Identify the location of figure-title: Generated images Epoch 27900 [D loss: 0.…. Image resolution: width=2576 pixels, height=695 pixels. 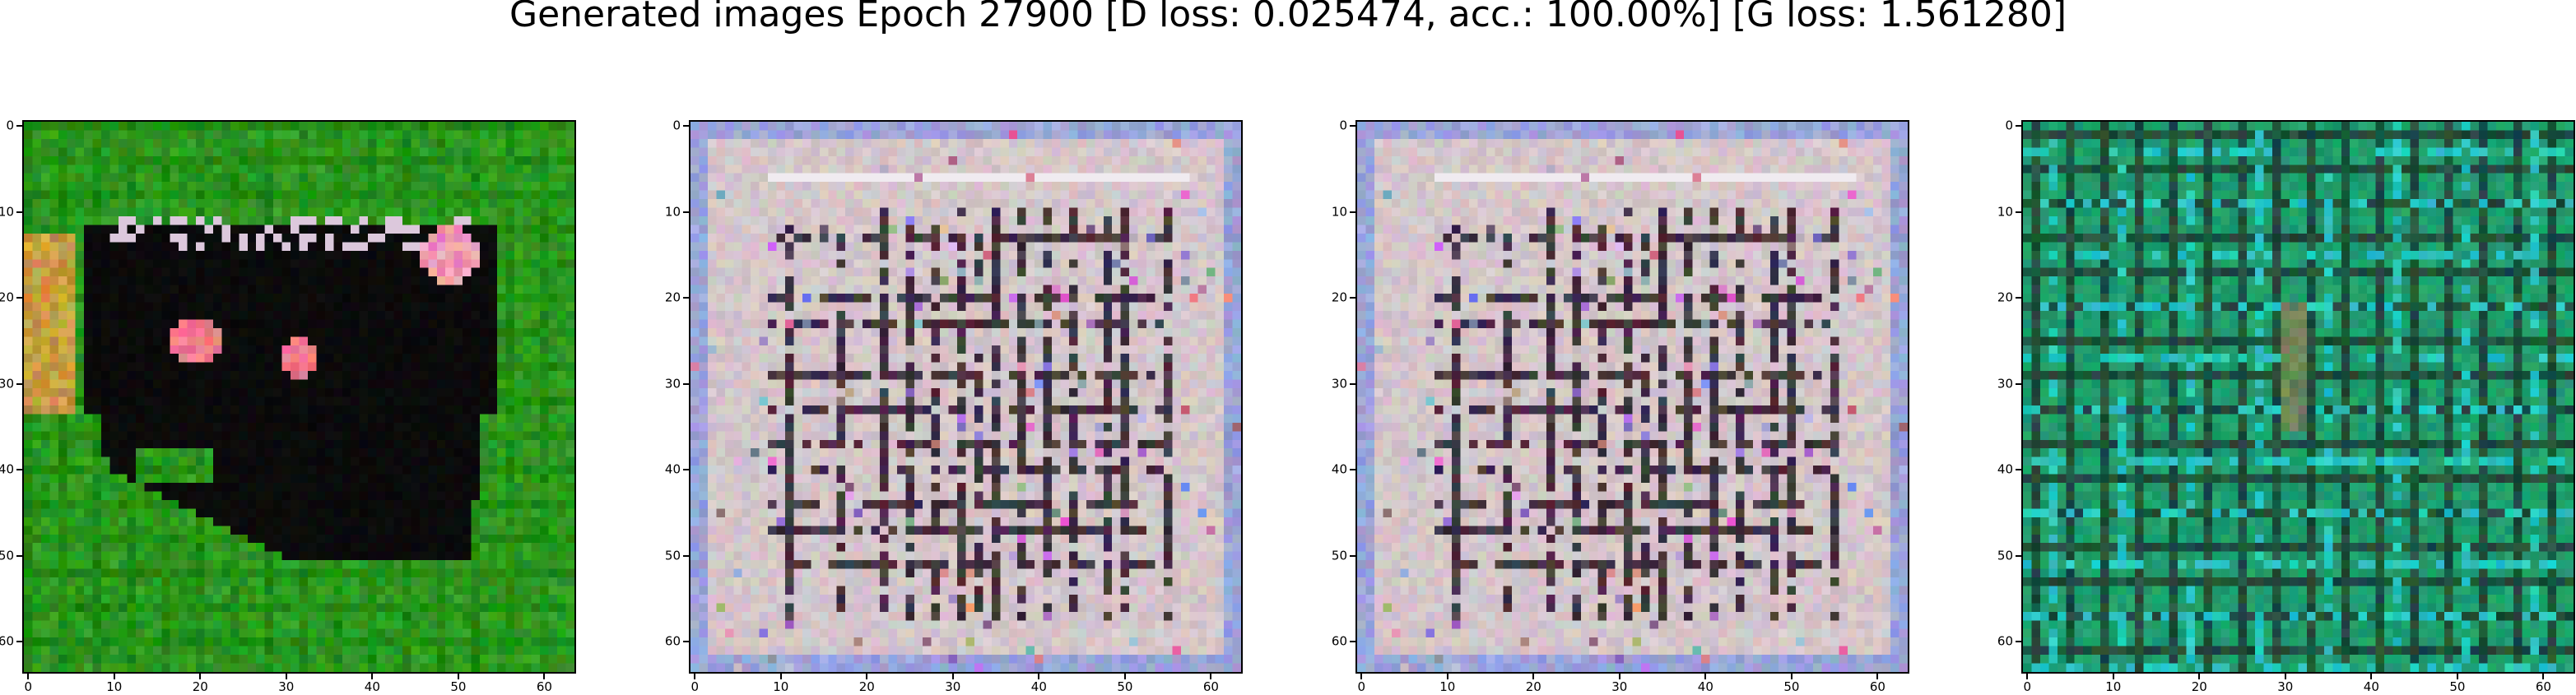
(1288, 20).